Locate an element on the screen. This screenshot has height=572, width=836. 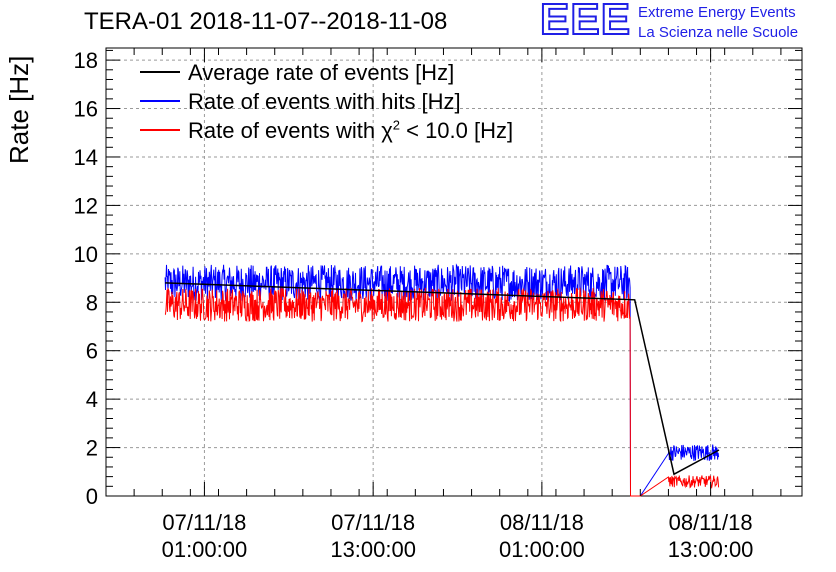
y-tick-label: 18 is located at coordinates (86, 60).